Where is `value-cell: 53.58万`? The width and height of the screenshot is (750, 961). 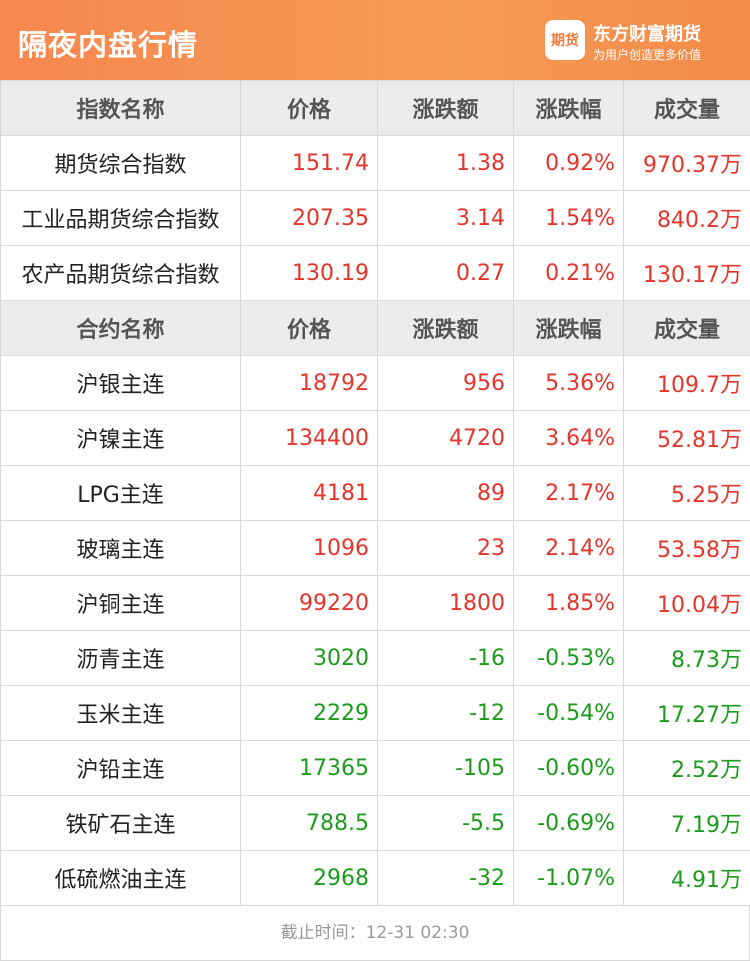 value-cell: 53.58万 is located at coordinates (686, 548).